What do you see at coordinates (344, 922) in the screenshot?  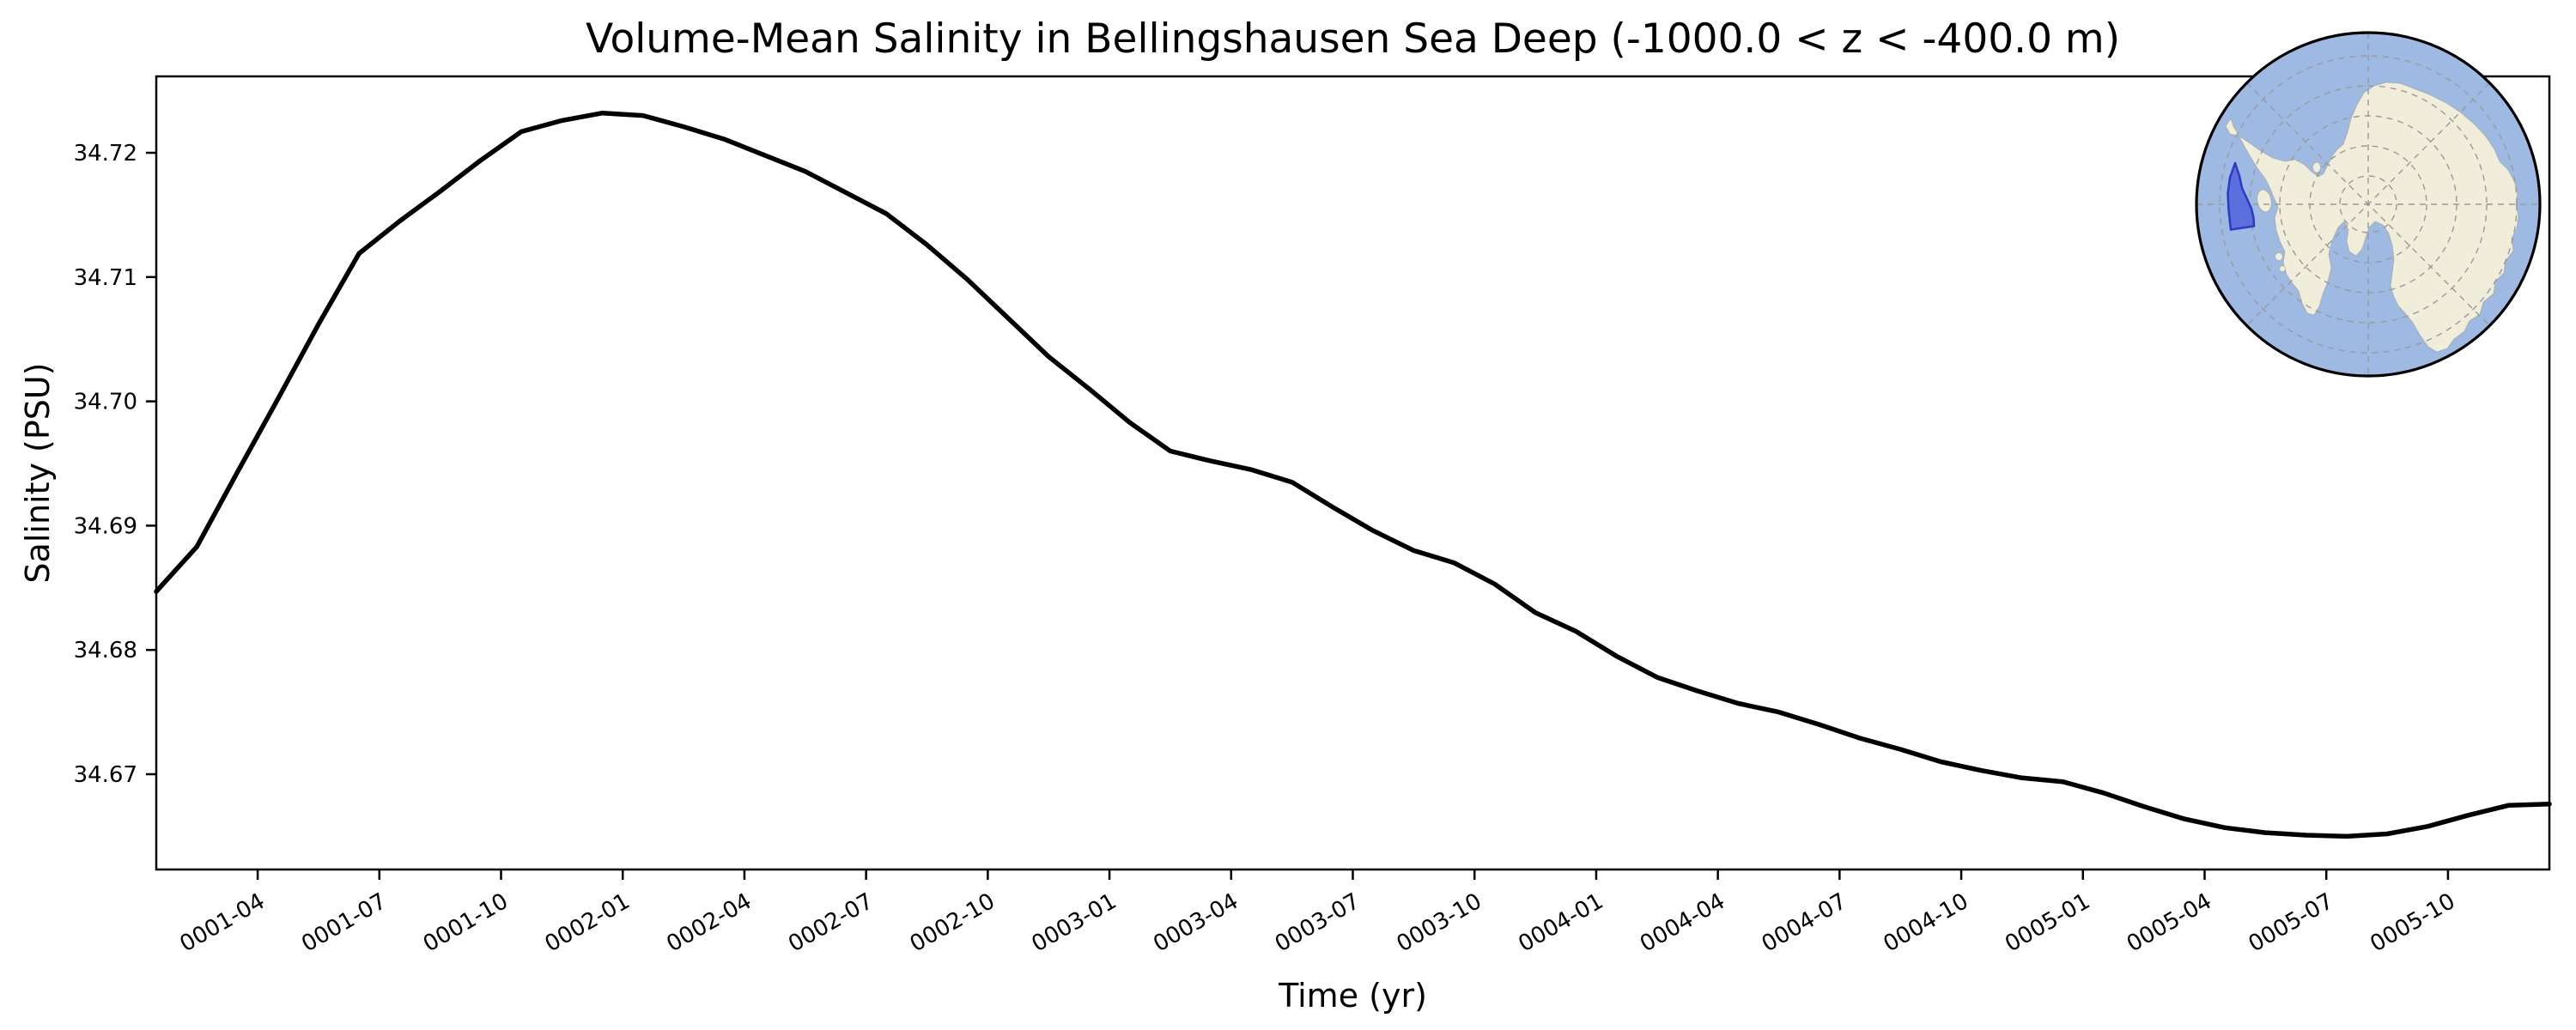 I see `svg-text: 0001-07` at bounding box center [344, 922].